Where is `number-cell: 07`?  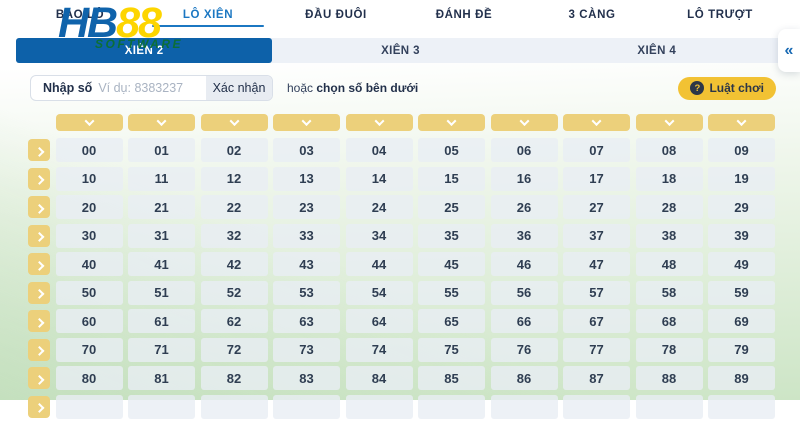 number-cell: 07 is located at coordinates (596, 150).